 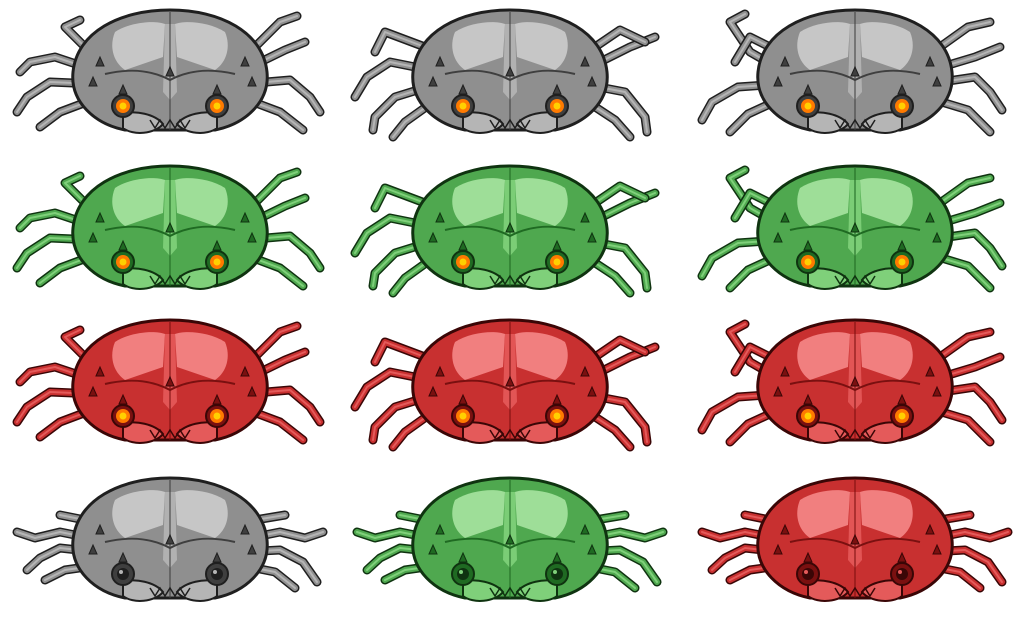 I want to click on crab-sprite-red-c, so click(x=855, y=387).